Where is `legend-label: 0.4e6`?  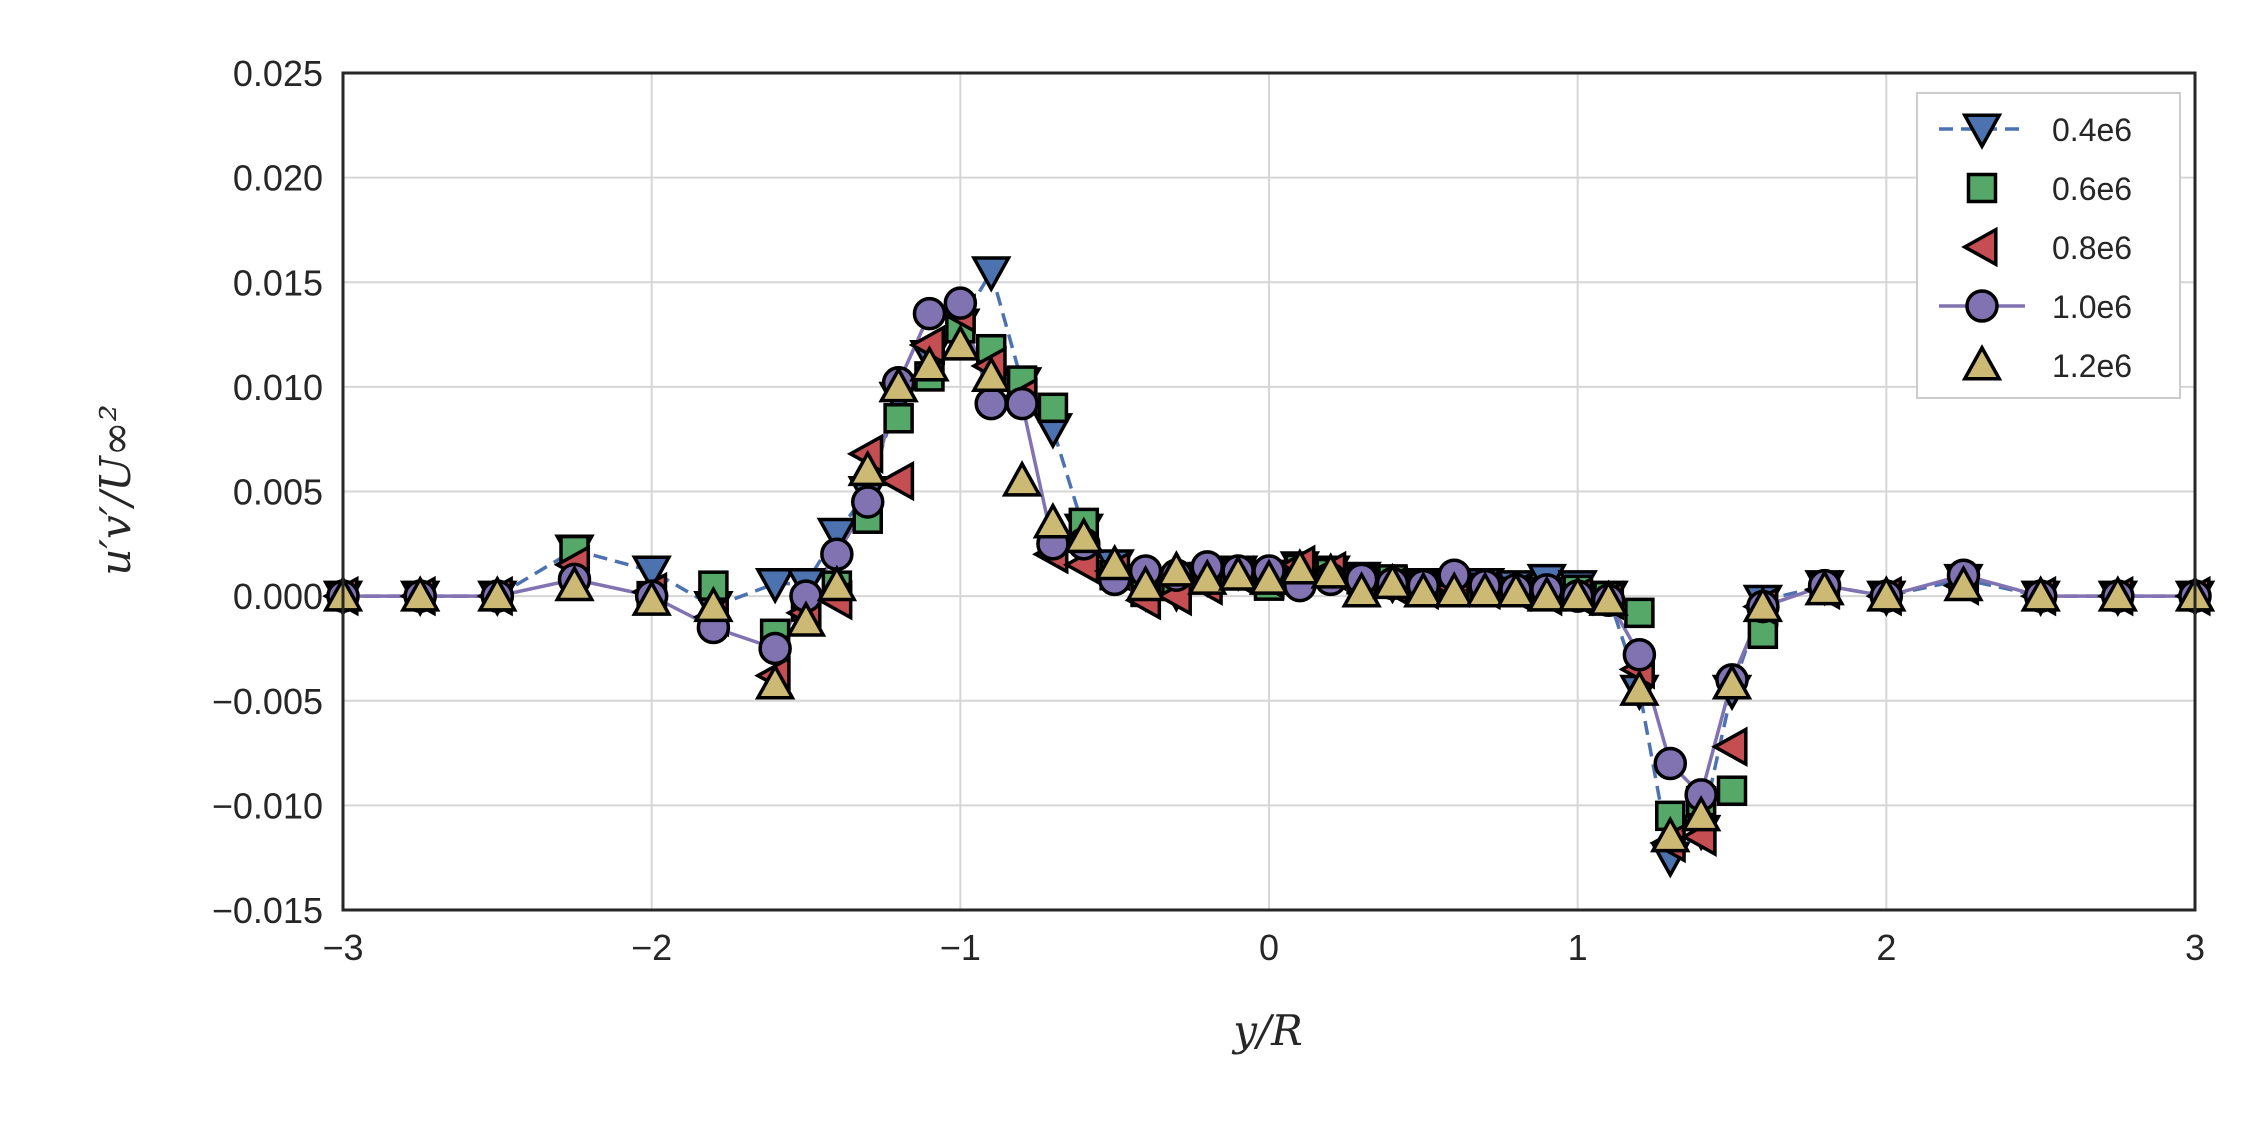 legend-label: 0.4e6 is located at coordinates (2092, 130).